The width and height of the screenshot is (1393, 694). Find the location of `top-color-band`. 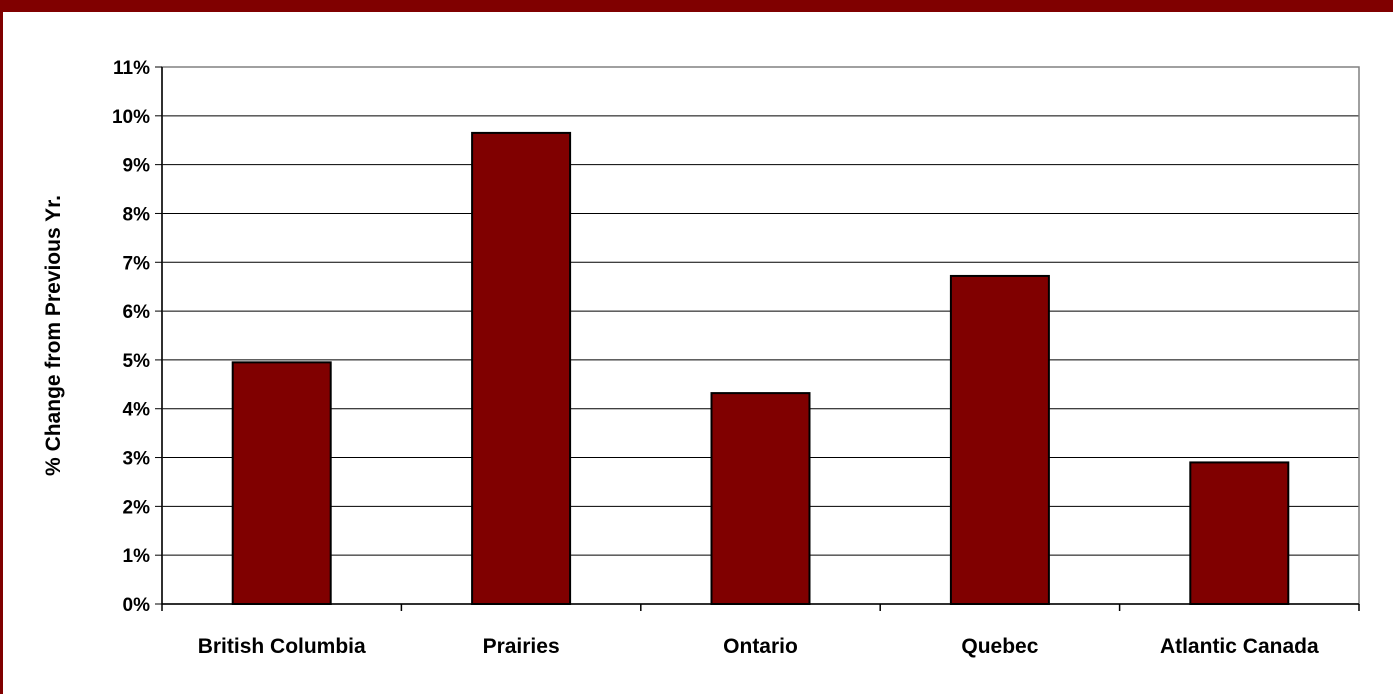

top-color-band is located at coordinates (696, 6).